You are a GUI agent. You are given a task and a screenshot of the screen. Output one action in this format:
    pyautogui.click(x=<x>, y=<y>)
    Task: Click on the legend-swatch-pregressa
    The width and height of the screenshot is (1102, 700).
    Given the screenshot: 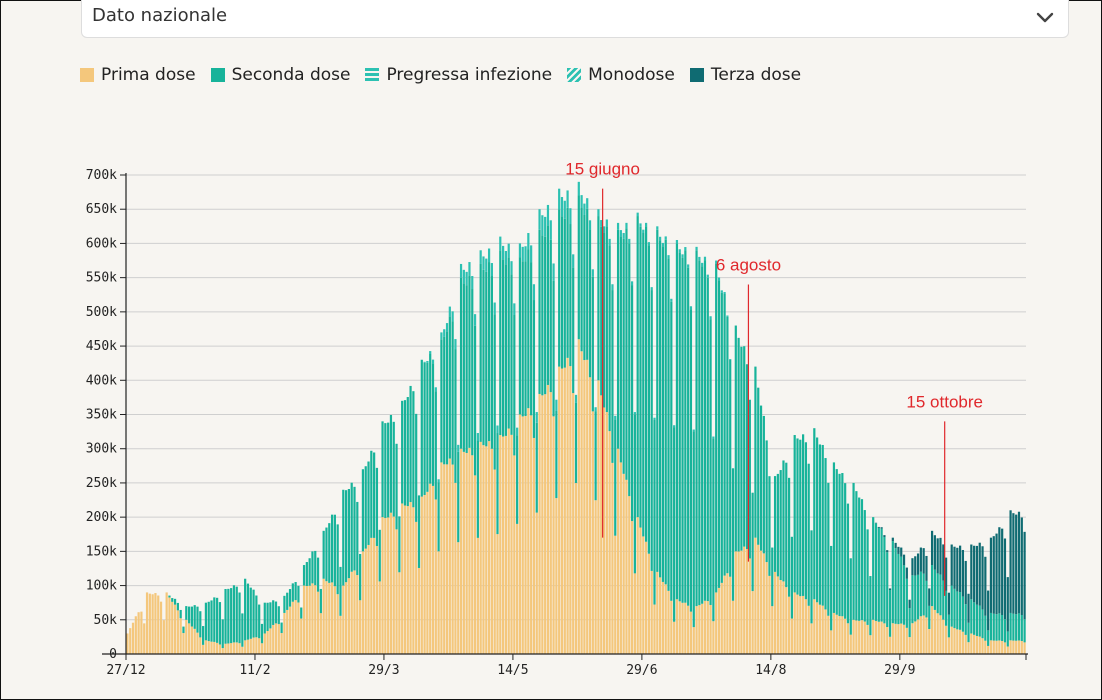 What is the action you would take?
    pyautogui.click(x=372, y=75)
    